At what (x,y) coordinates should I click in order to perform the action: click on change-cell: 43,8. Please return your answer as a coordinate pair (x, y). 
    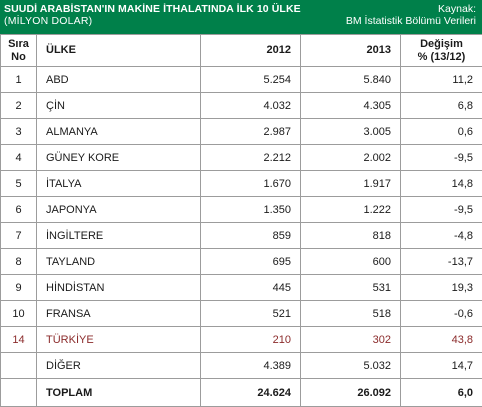
    Looking at the image, I should click on (441, 340).